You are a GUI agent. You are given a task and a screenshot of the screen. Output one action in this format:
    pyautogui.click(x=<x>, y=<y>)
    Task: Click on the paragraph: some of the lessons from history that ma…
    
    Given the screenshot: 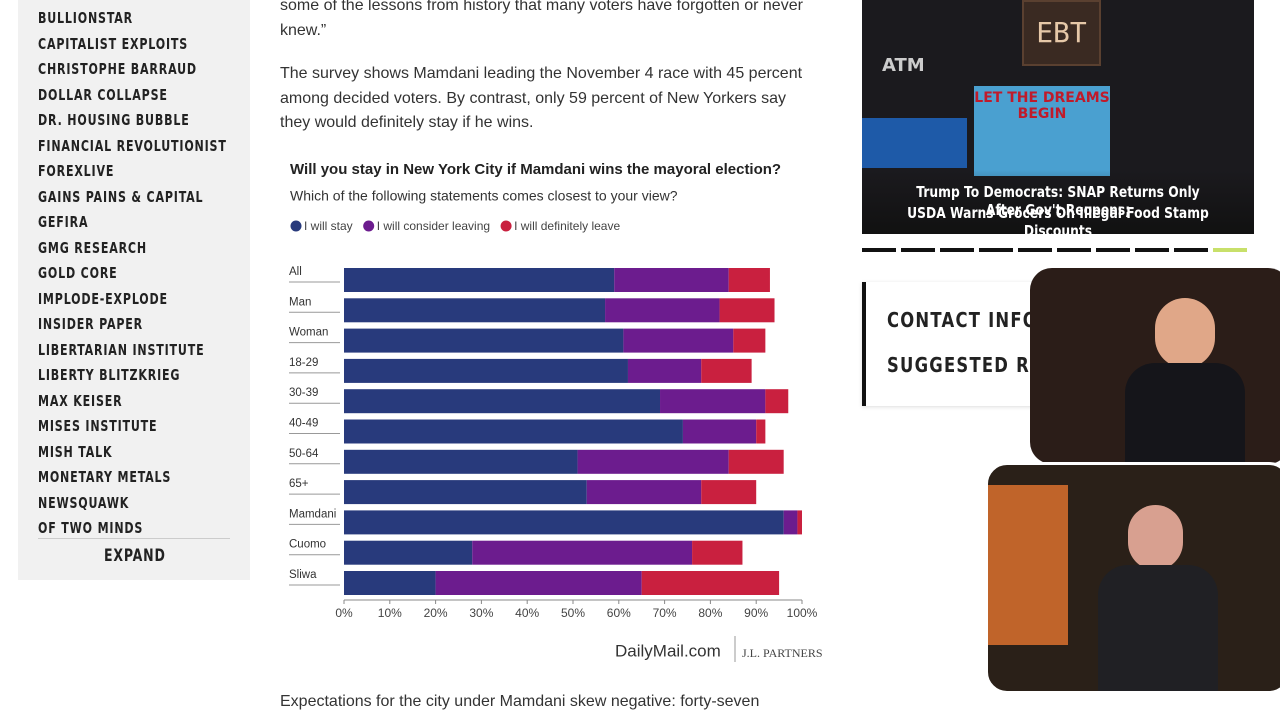 What is the action you would take?
    pyautogui.click(x=541, y=19)
    